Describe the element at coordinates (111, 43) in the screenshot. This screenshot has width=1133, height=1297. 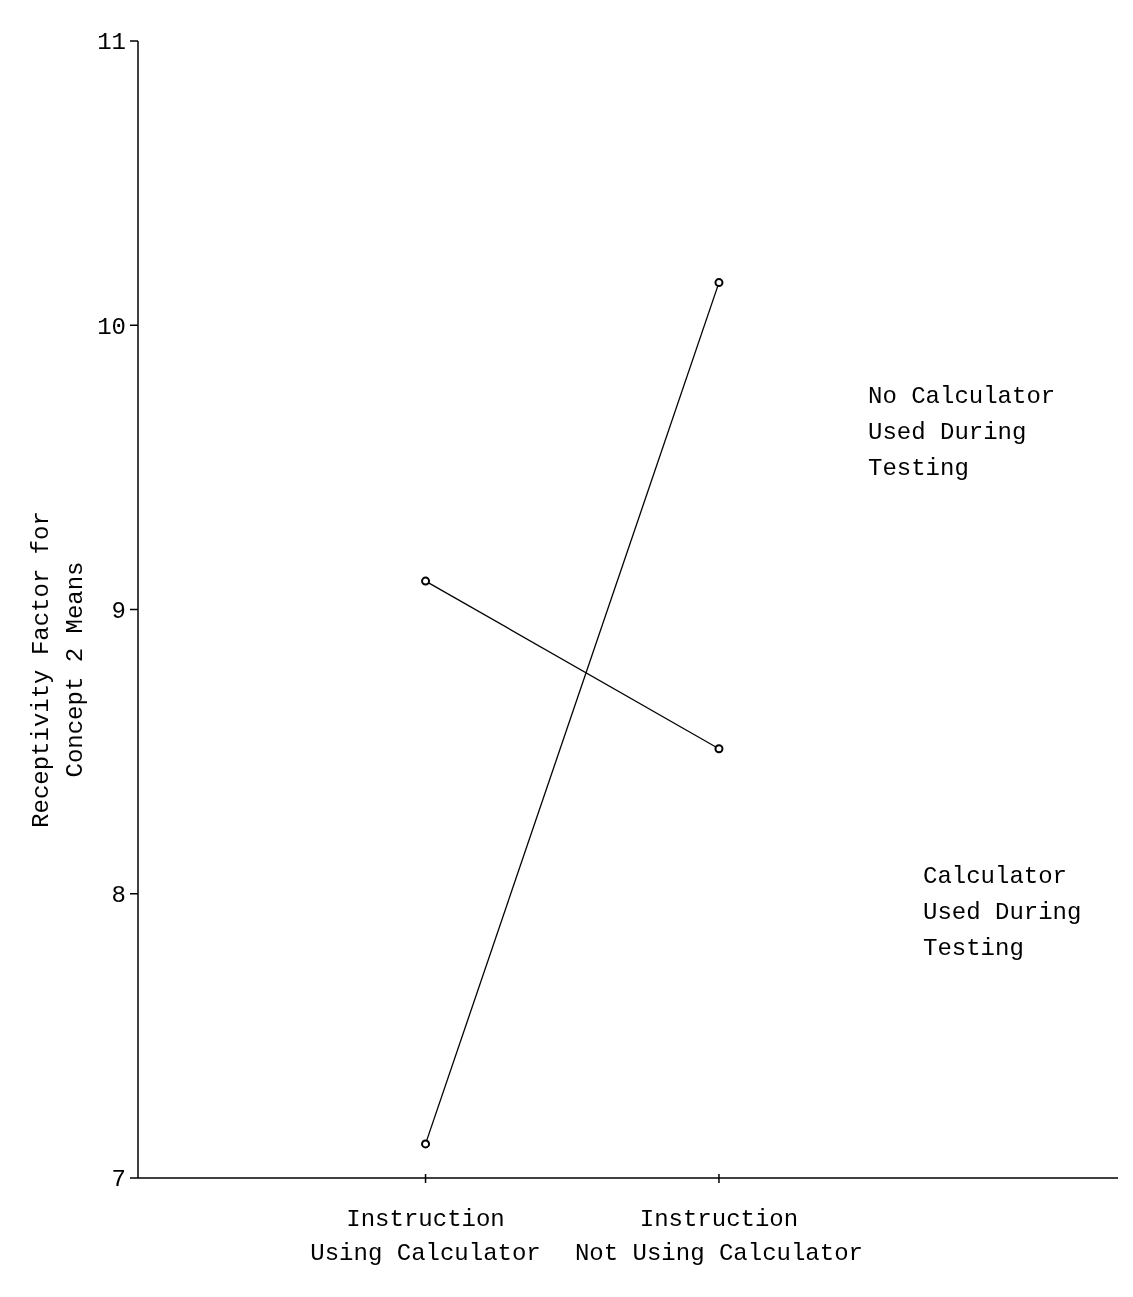
I see `y-tick-label: 11` at that location.